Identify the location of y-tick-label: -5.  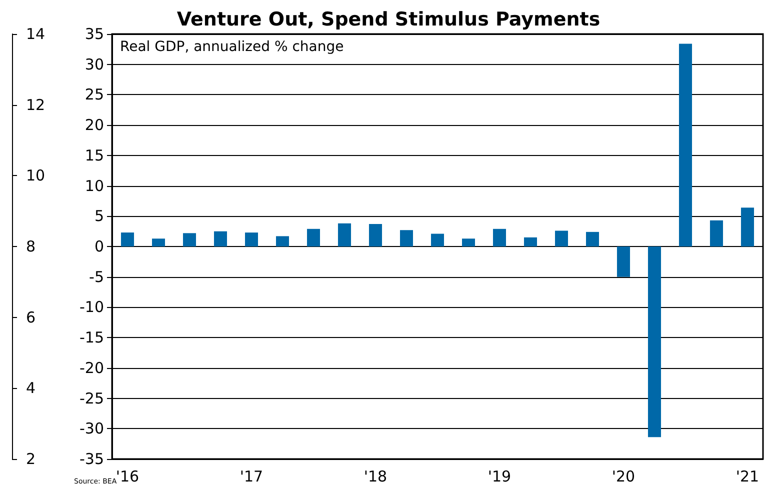
(96, 277).